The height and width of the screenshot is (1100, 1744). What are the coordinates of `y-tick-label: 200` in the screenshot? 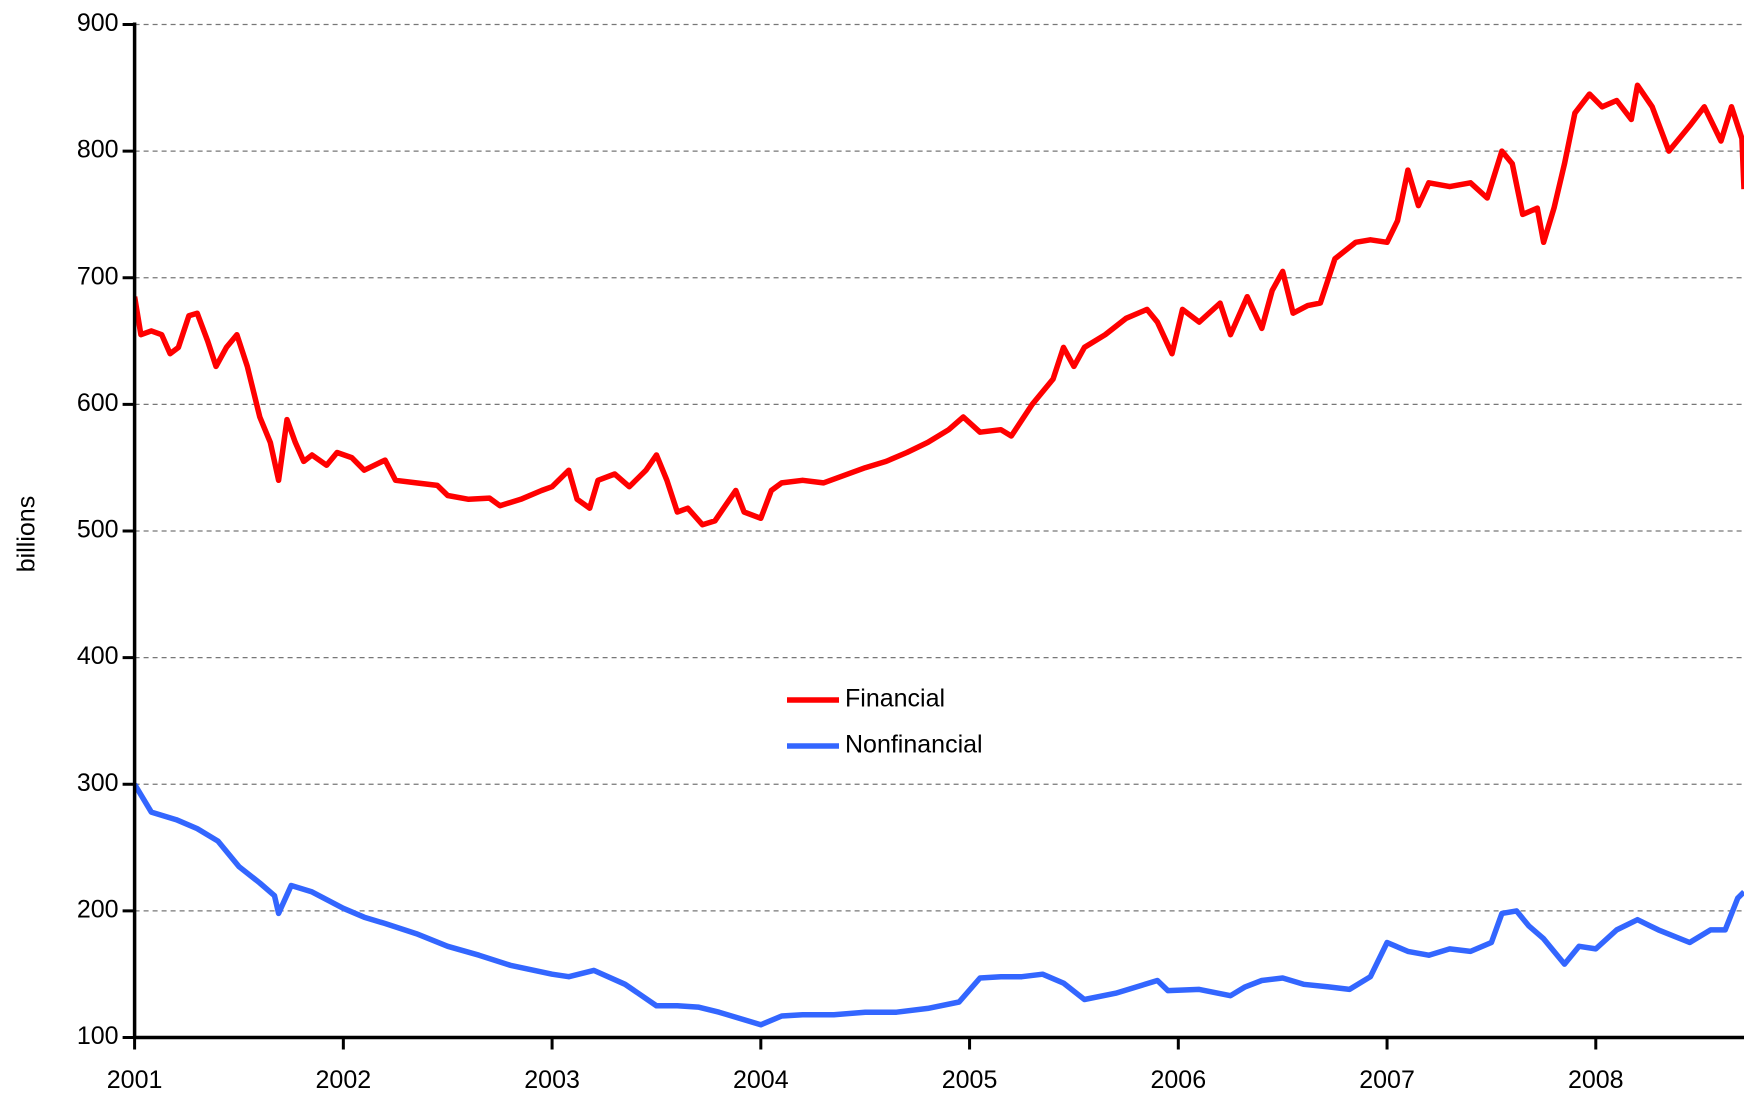 It's located at (98, 909).